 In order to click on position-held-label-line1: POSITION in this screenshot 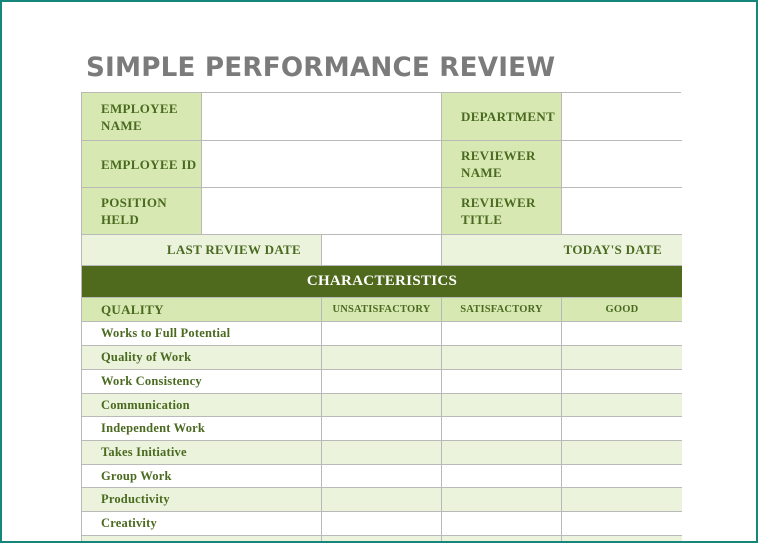, I will do `click(134, 202)`.